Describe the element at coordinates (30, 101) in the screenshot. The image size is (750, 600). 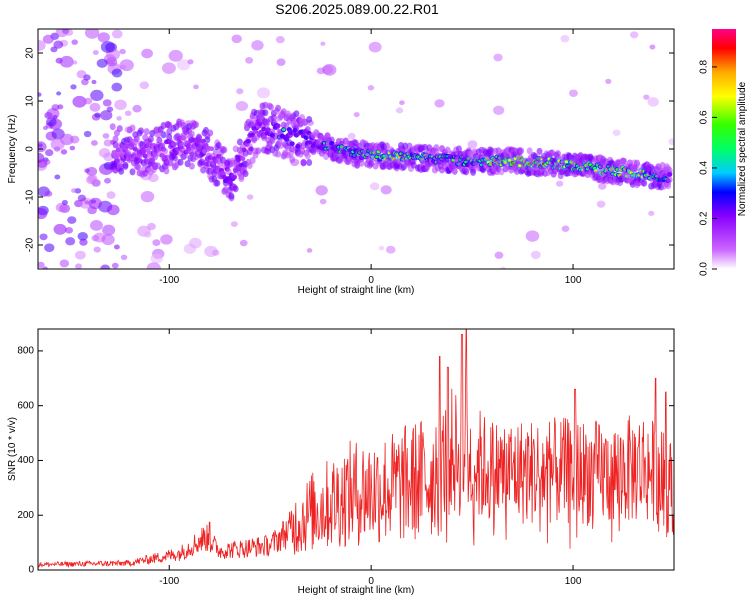
I see `y-tick-label: 10` at that location.